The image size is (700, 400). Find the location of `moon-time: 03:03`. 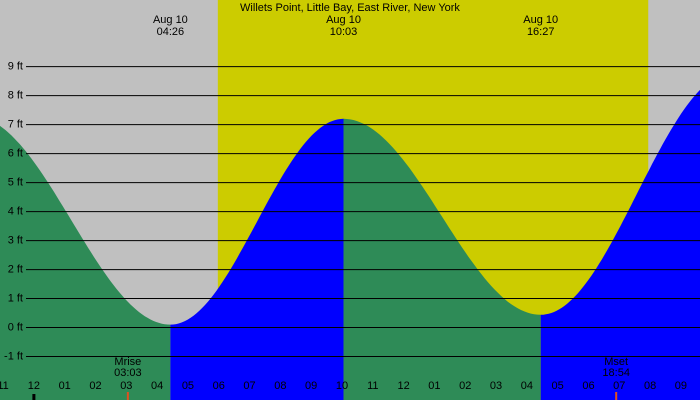

moon-time: 03:03 is located at coordinates (128, 373).